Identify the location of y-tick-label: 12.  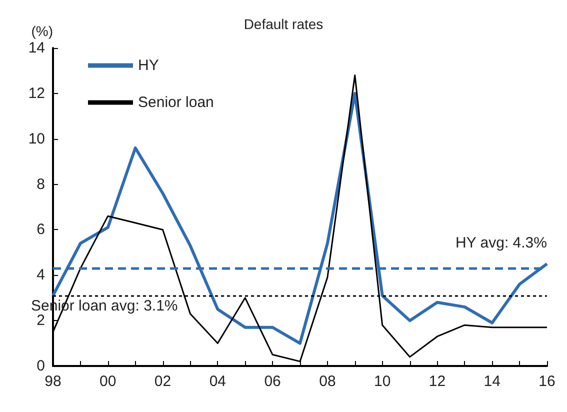
(36, 93).